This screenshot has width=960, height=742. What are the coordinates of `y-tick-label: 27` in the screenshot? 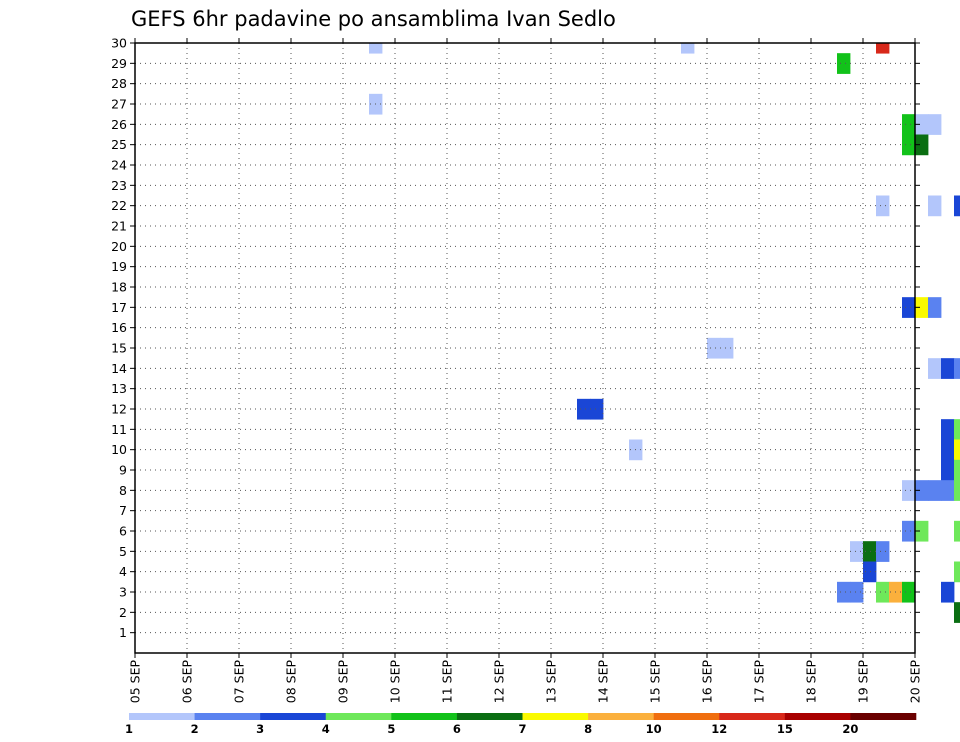 It's located at (119, 104).